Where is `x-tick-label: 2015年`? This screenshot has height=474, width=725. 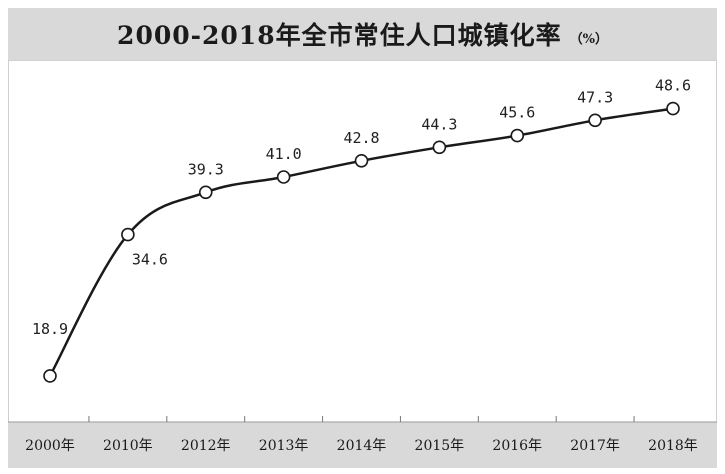 x-tick-label: 2015年 is located at coordinates (440, 446).